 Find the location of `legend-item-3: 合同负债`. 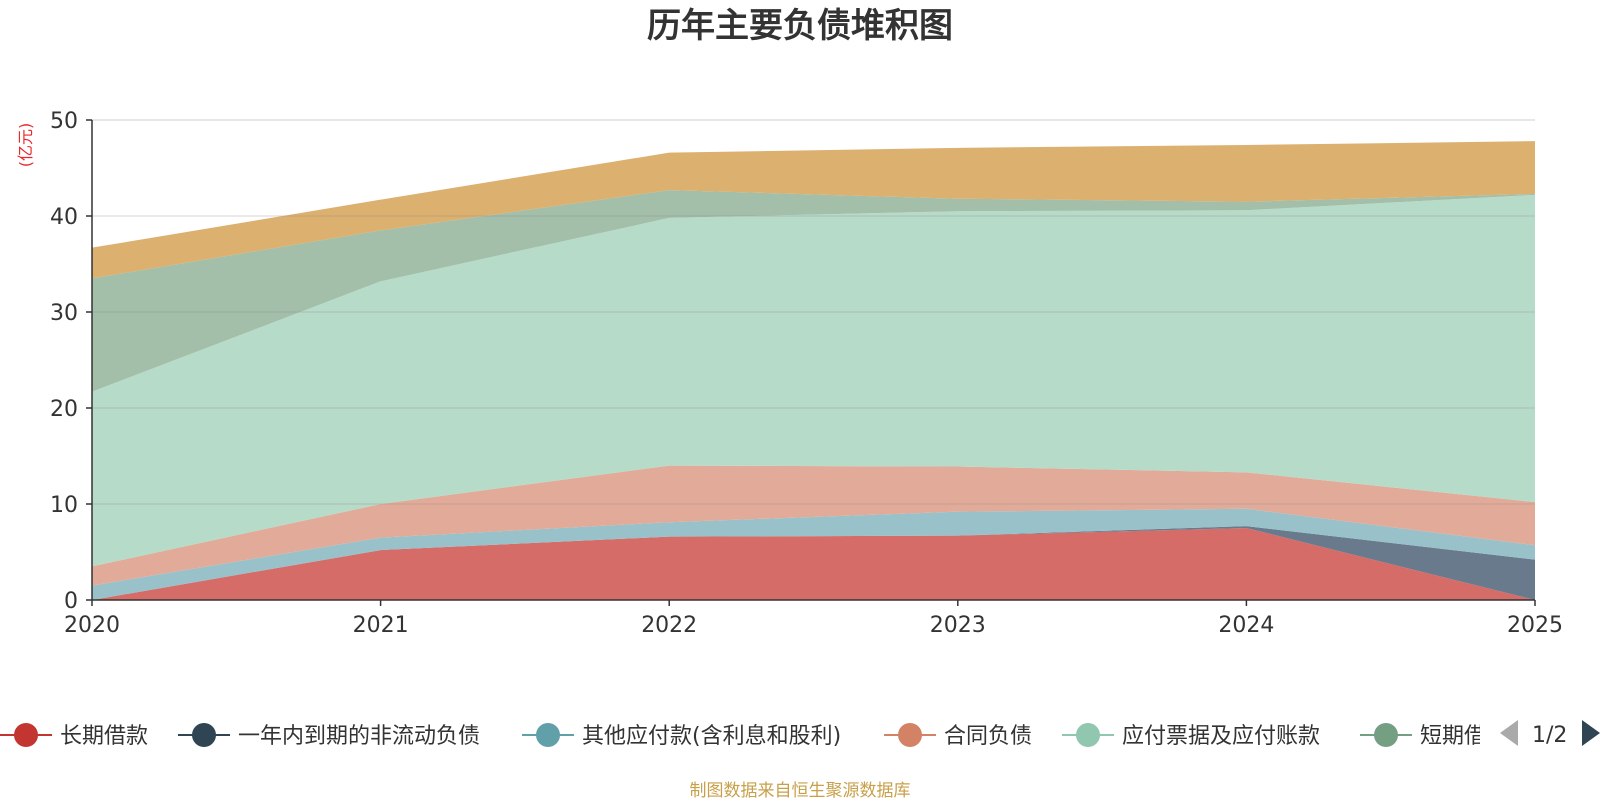

legend-item-3: 合同负债 is located at coordinates (958, 736).